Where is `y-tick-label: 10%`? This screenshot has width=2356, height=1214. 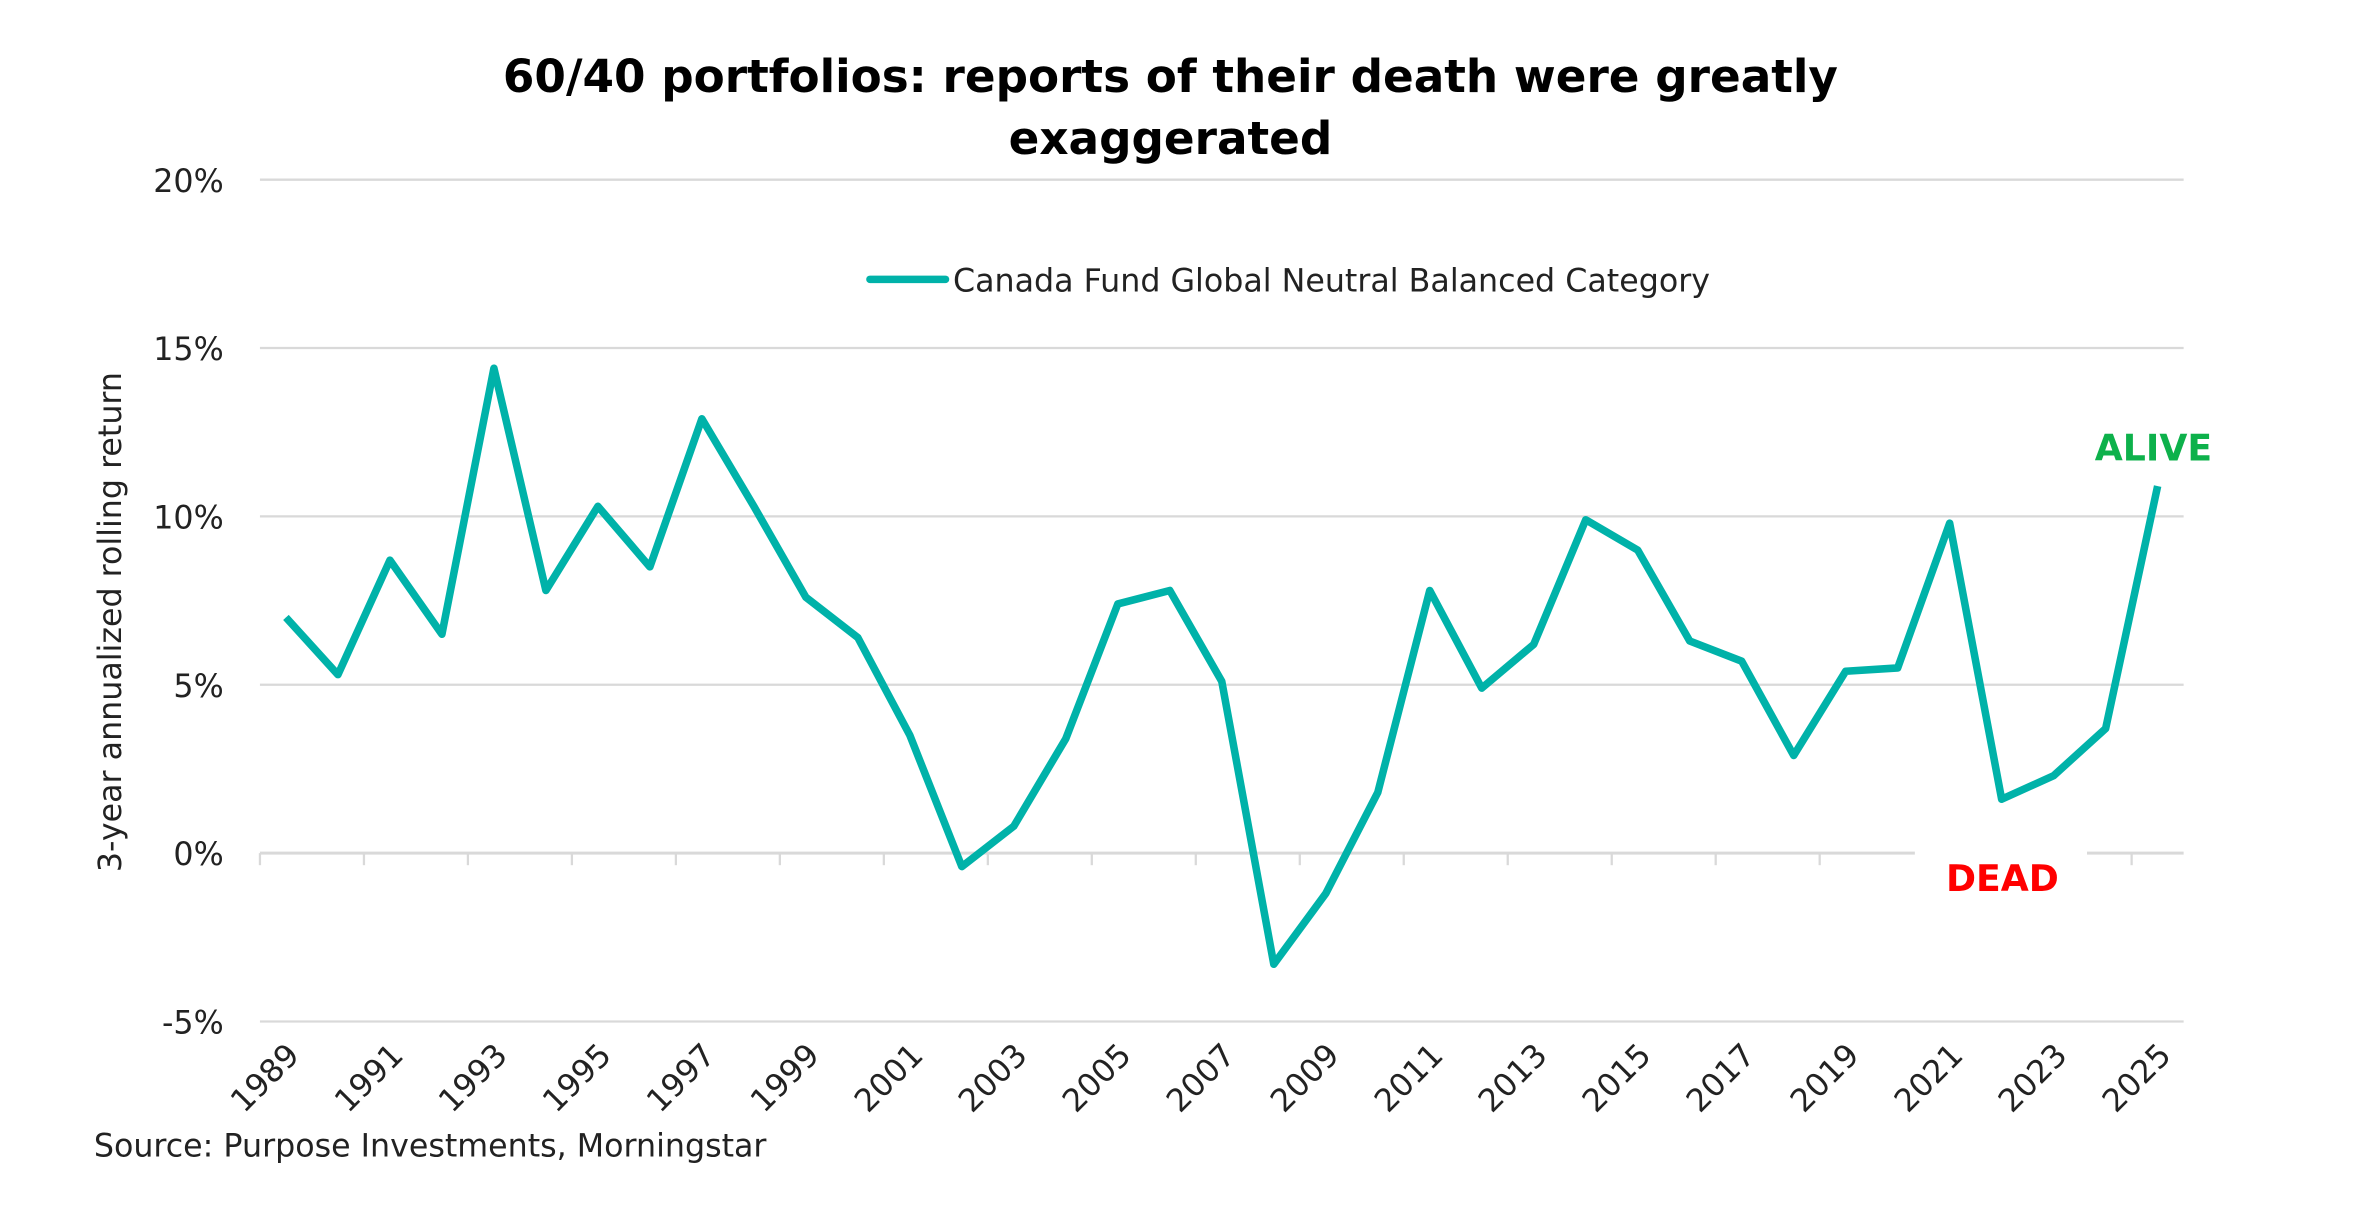
y-tick-label: 10% is located at coordinates (188, 518).